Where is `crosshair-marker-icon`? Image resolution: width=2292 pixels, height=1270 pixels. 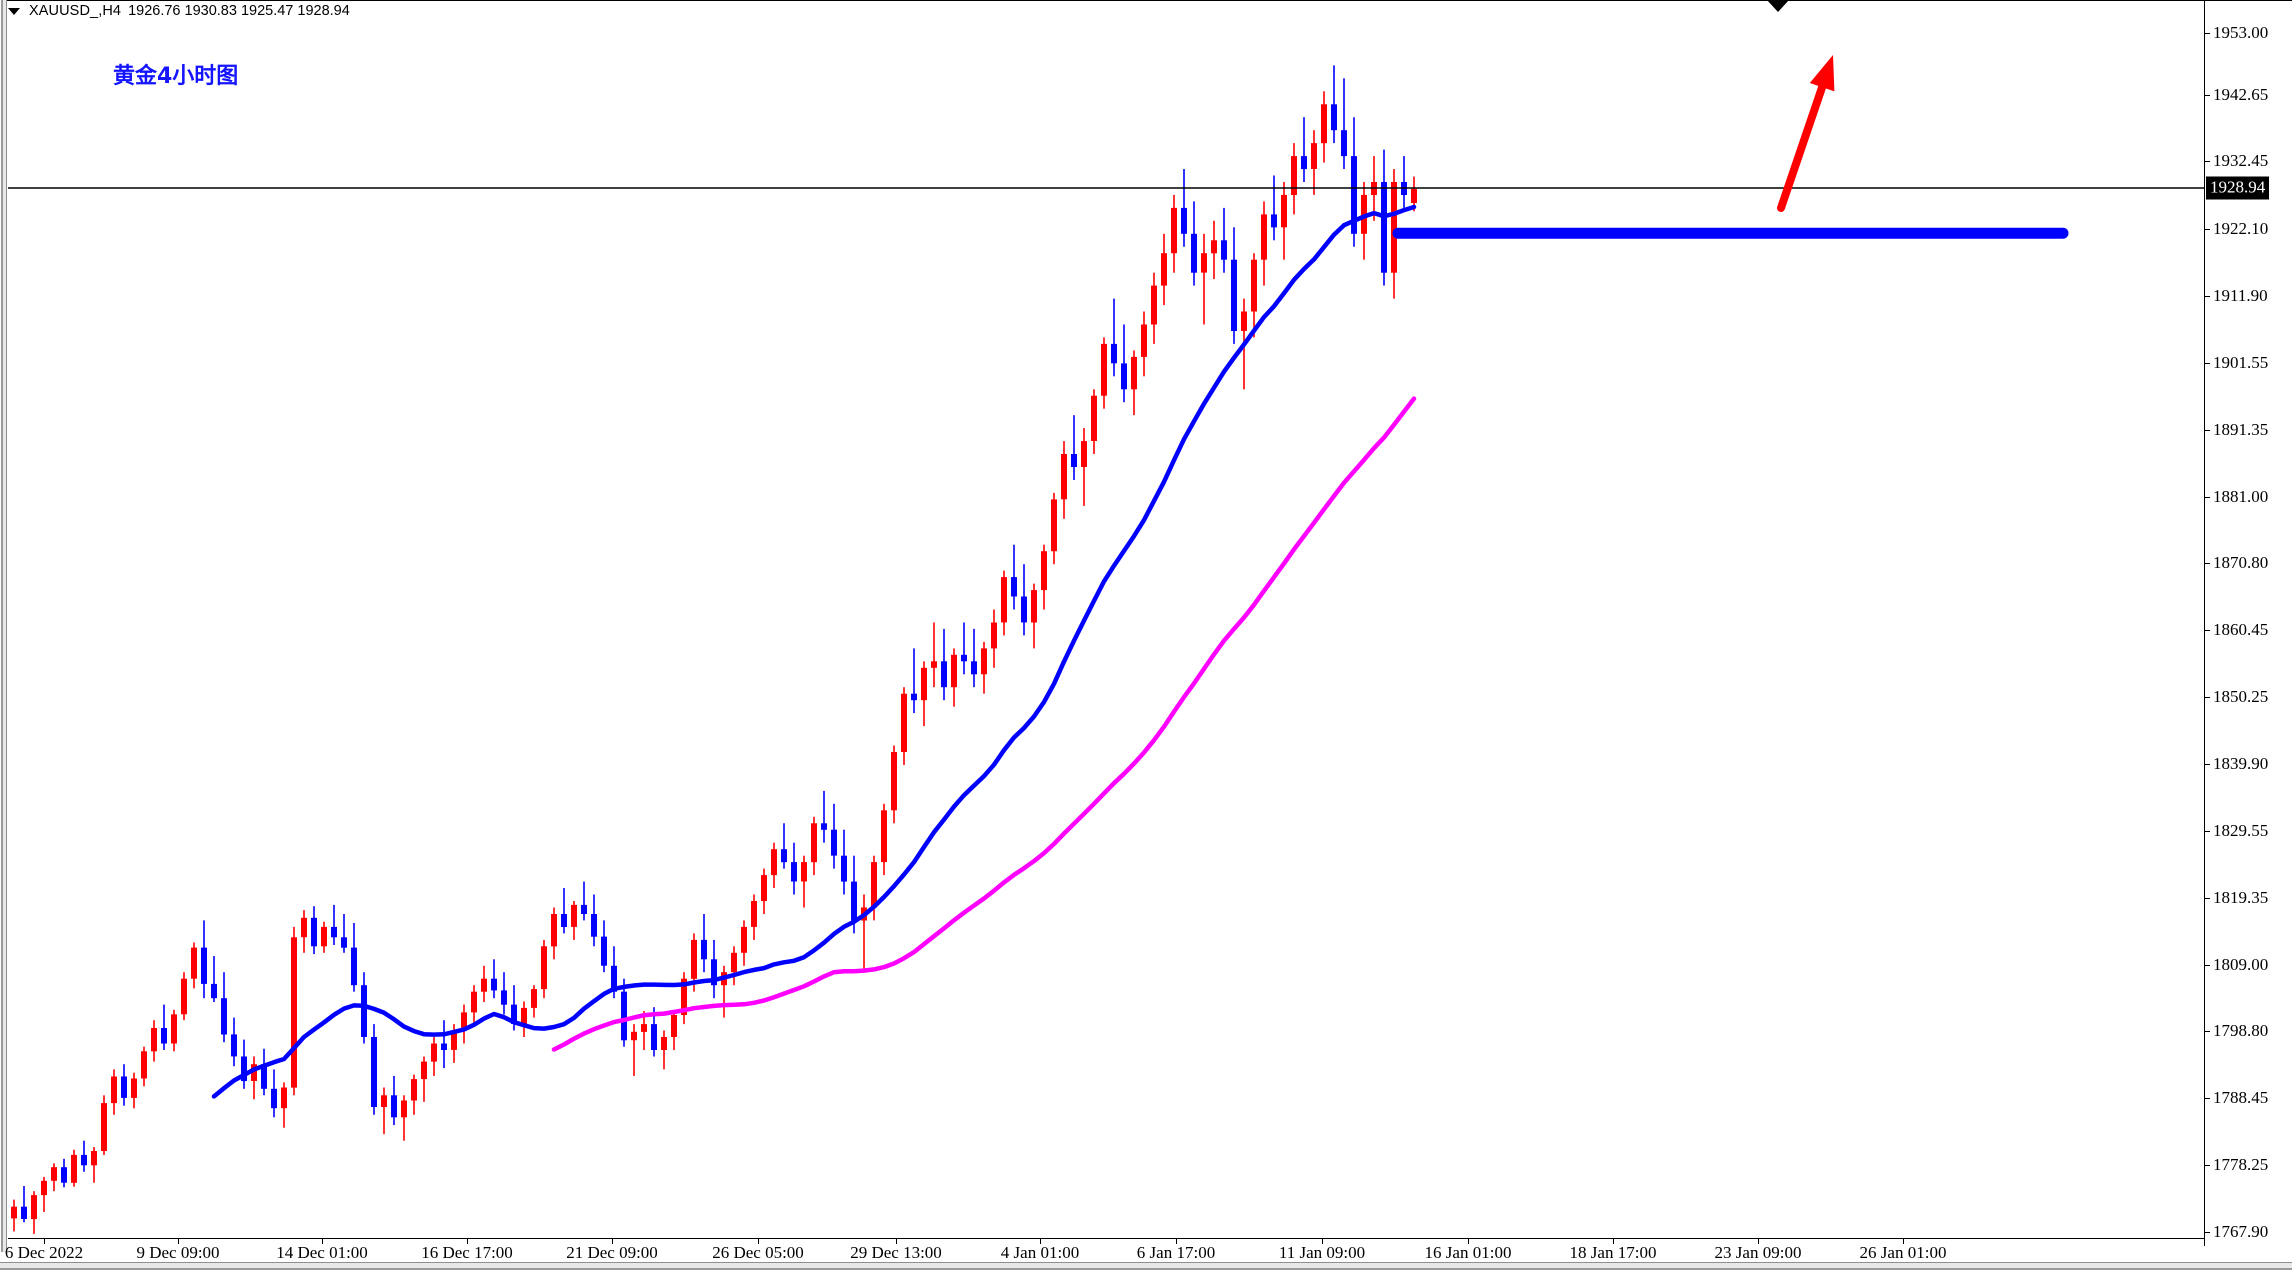 crosshair-marker-icon is located at coordinates (1778, 6).